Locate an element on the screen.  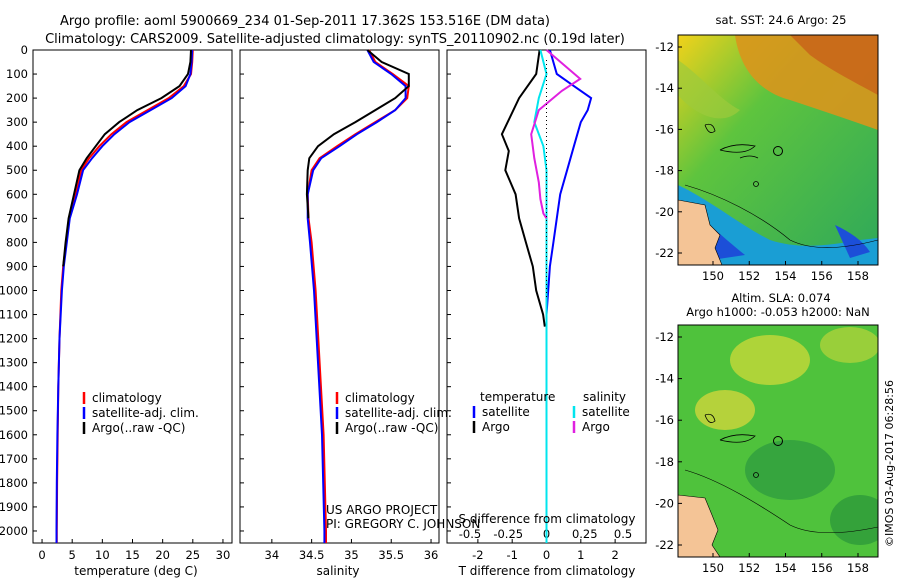
legend-s-argo-label: Argo is located at coordinates (596, 427).